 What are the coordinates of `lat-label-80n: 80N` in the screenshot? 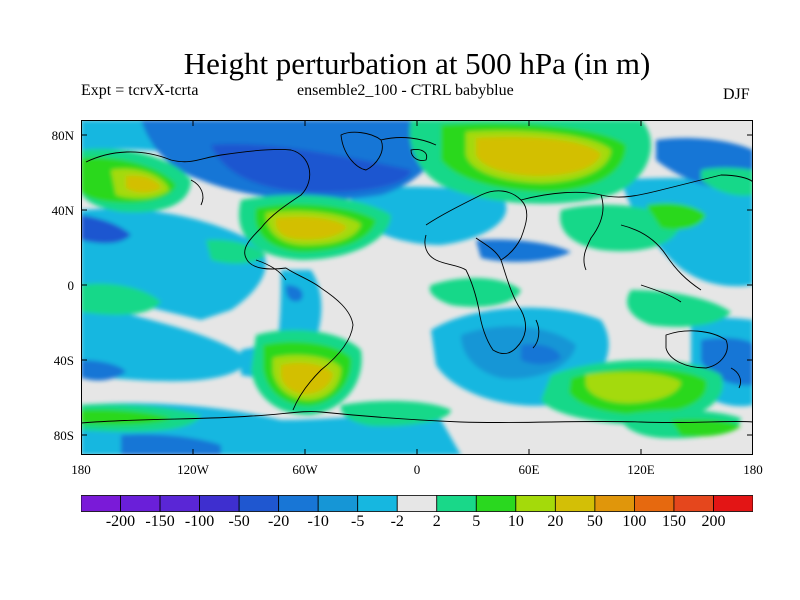 It's located at (62, 135).